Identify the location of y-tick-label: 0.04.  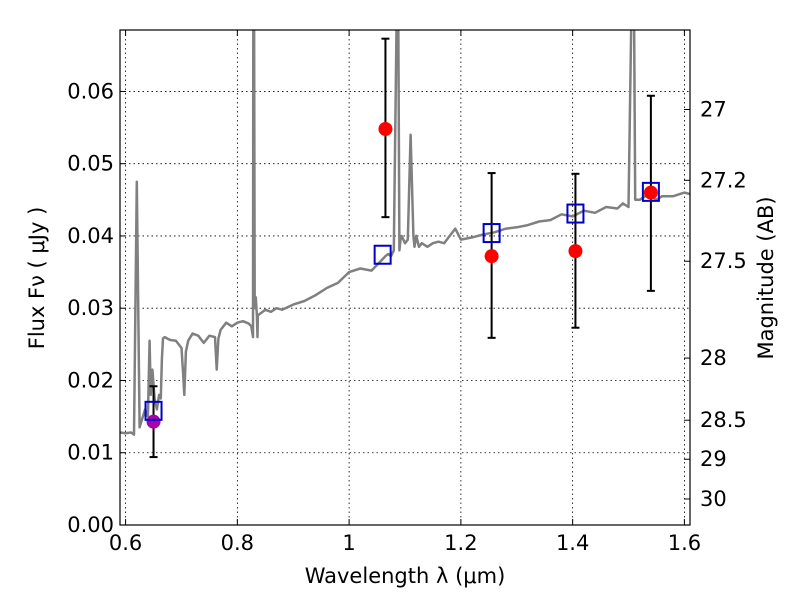
(90, 236).